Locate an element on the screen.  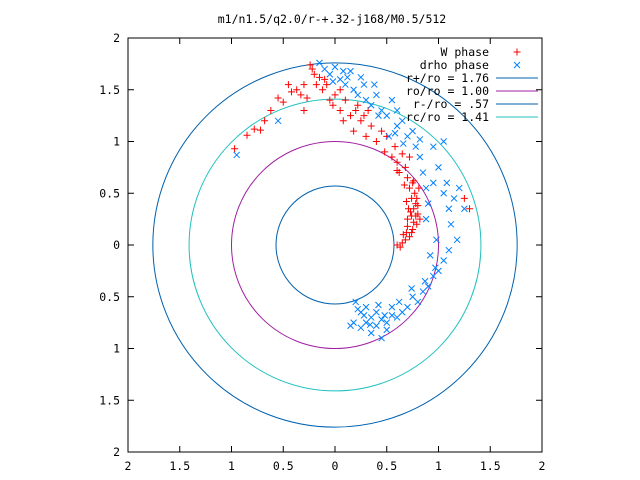
y-tick-label: 1.5 is located at coordinates (109, 90).